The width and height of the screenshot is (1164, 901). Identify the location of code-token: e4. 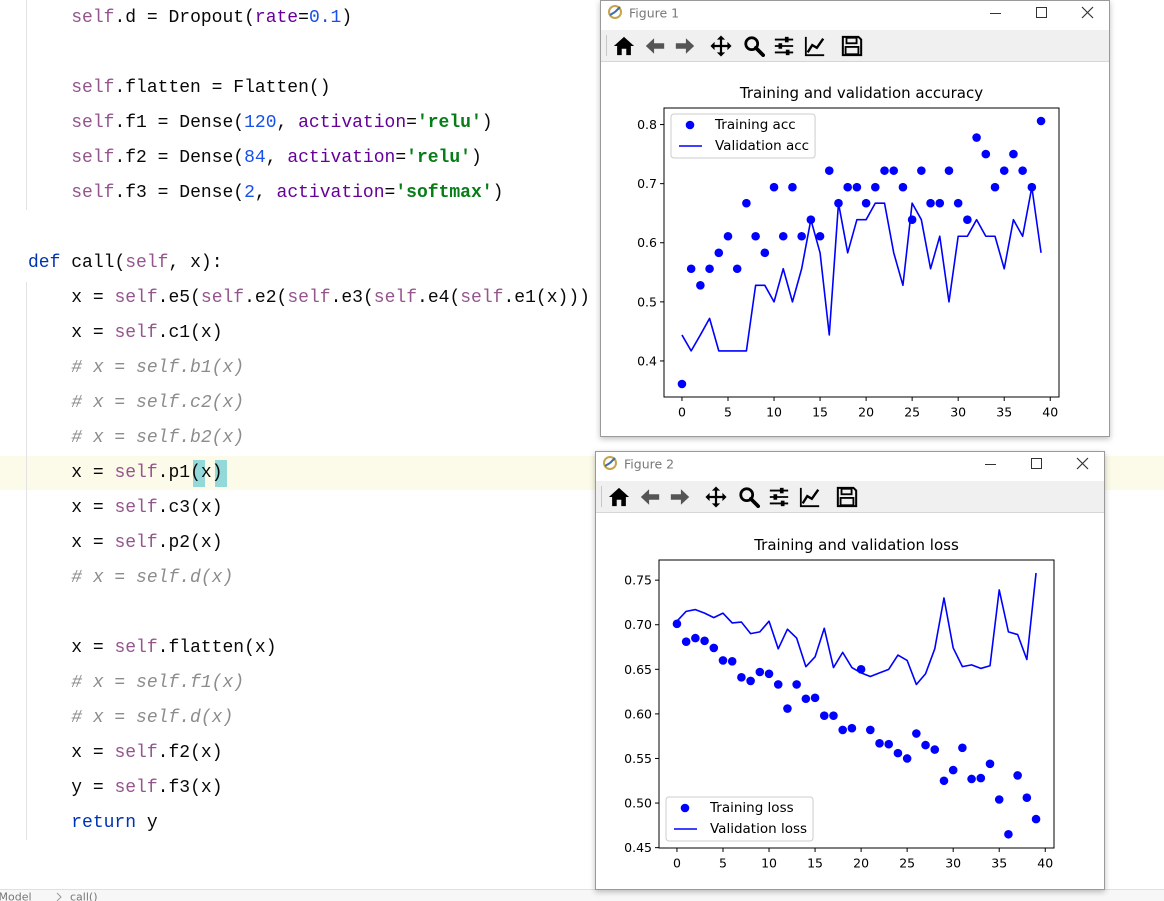
(439, 298).